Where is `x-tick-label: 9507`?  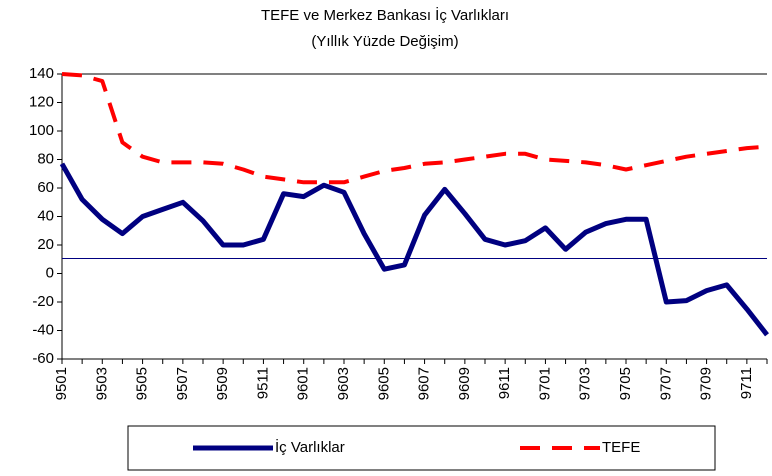
x-tick-label: 9507 is located at coordinates (182, 383).